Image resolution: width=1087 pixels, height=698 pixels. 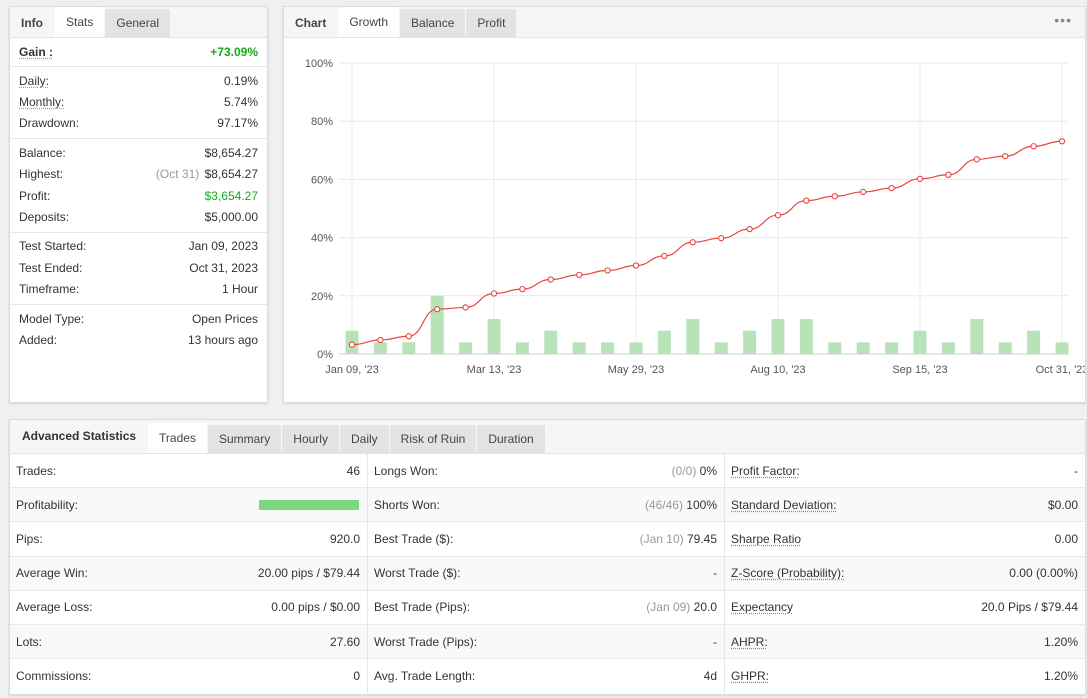 I want to click on stat-value: 27.60, so click(x=345, y=642).